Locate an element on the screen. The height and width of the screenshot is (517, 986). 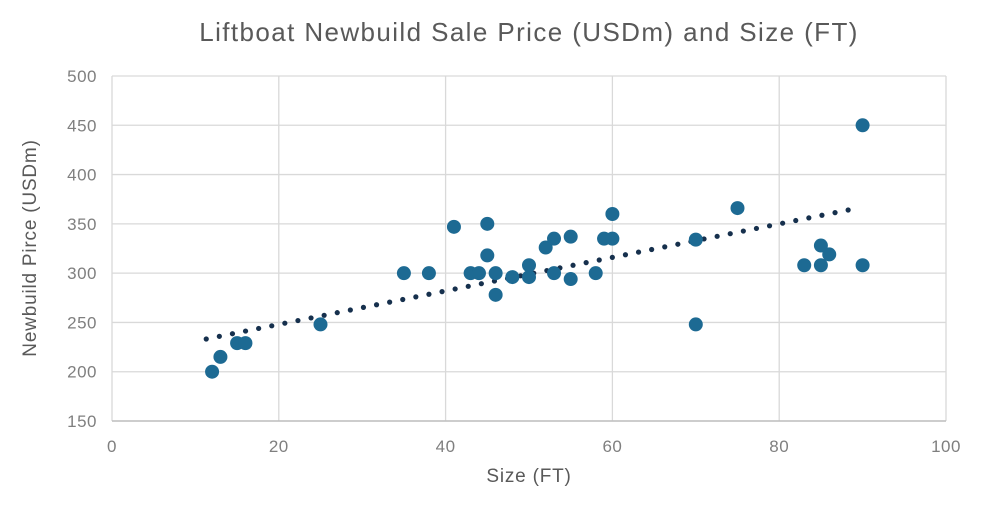
x-tick-label: 60 is located at coordinates (612, 446).